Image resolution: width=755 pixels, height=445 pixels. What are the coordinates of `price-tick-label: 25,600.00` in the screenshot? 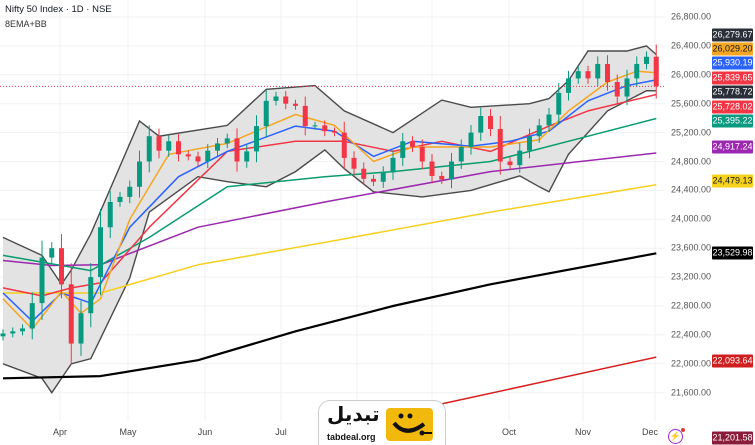 It's located at (690, 103).